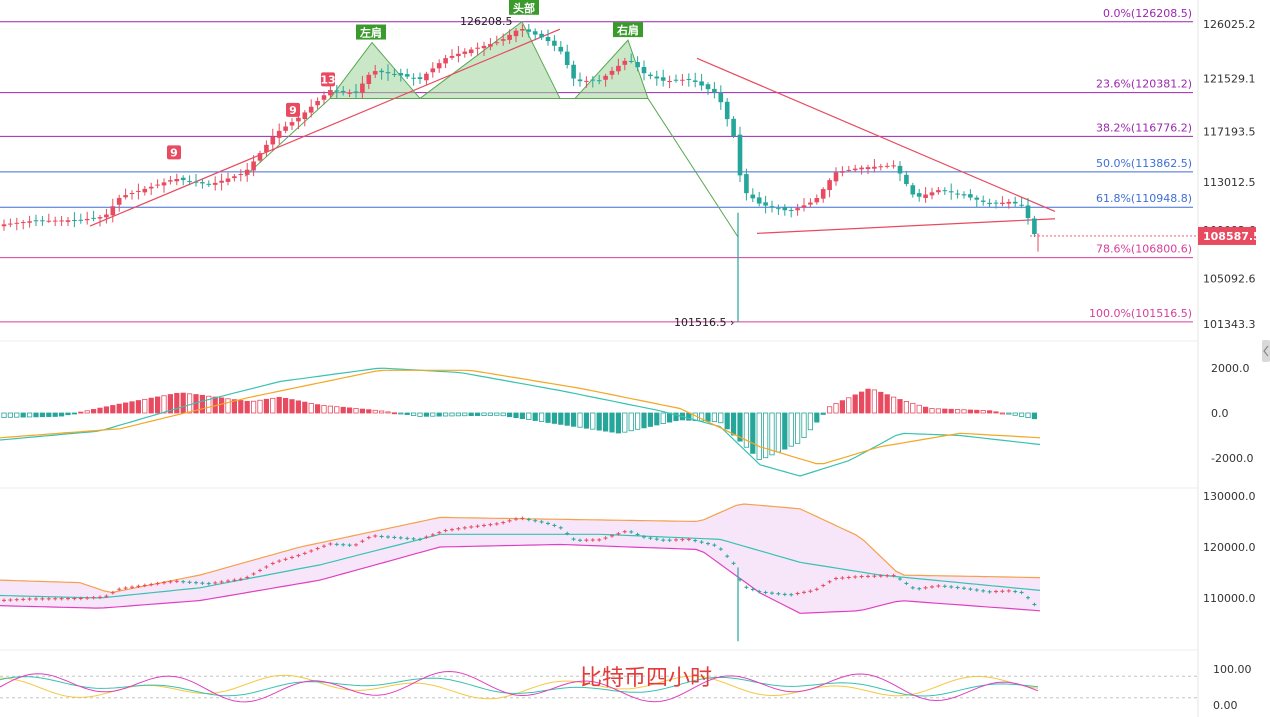  I want to click on scroll-handle, so click(1266, 351).